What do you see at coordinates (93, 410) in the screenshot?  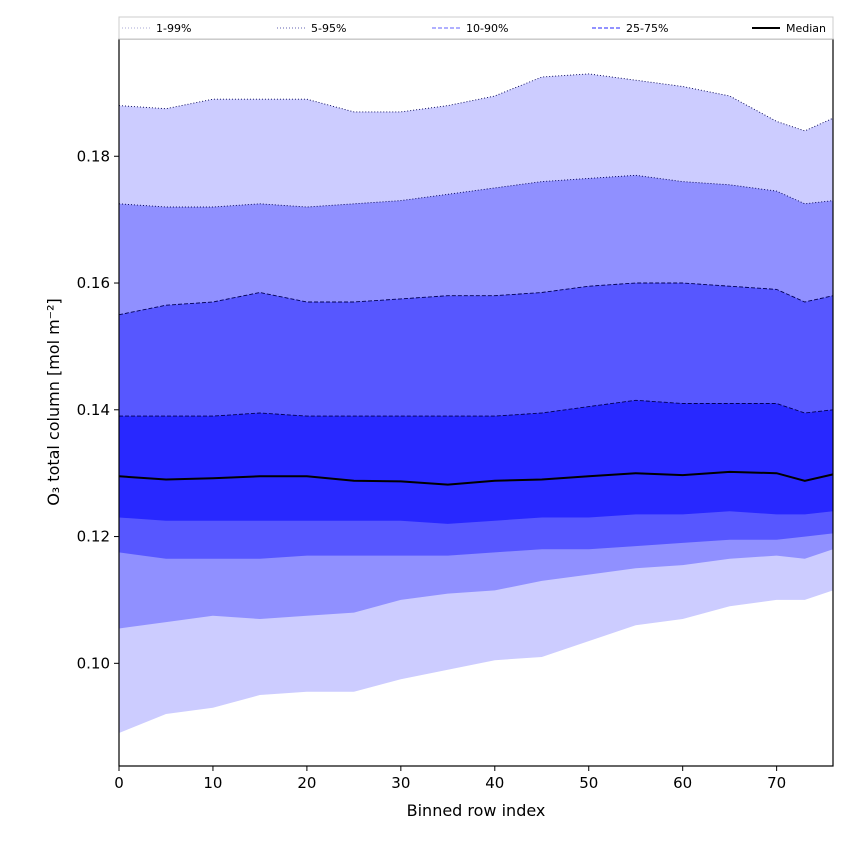 I see `y-tick-label-0.14: 0.14` at bounding box center [93, 410].